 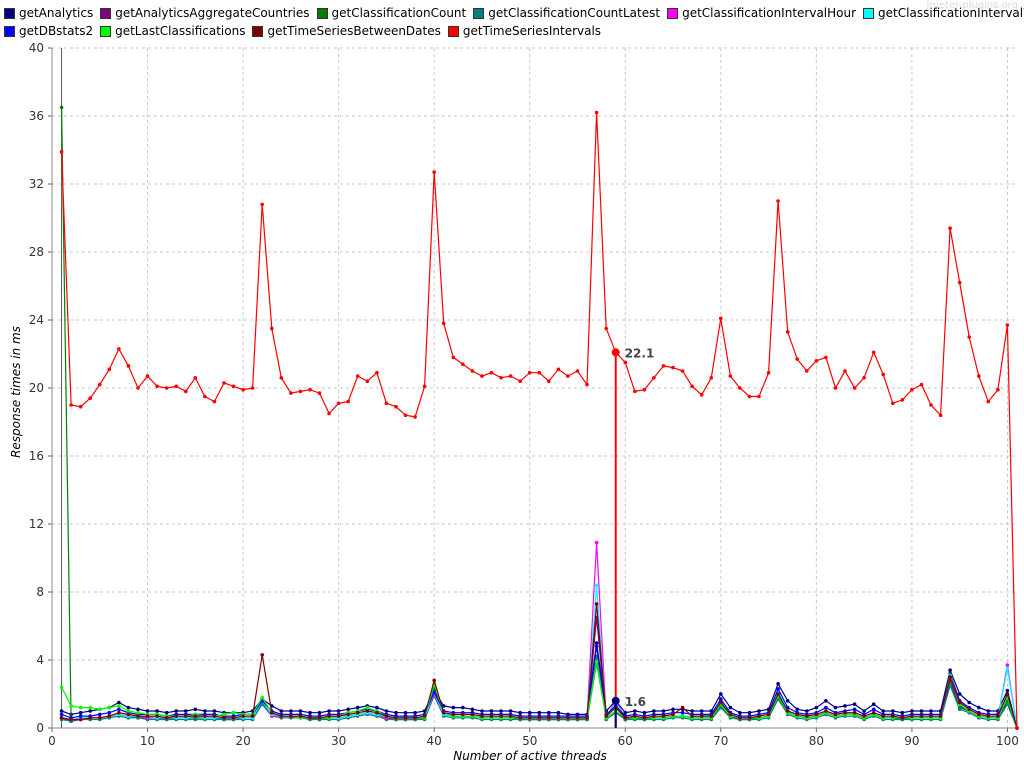 I want to click on legend-item-get-analytics: getAnalytics, so click(x=48, y=13).